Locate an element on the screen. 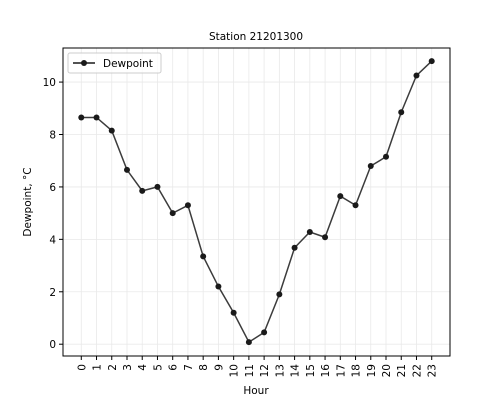 Image resolution: width=500 pixels, height=400 pixels. x-tick-label: 18 is located at coordinates (357, 370).